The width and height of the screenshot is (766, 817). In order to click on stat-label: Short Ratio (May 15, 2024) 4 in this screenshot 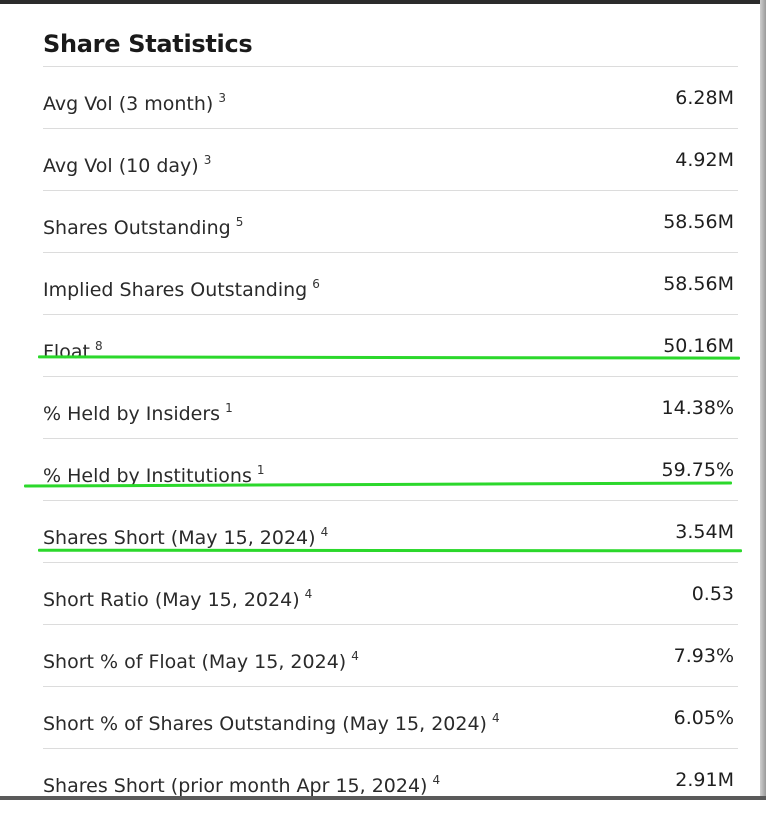, I will do `click(178, 599)`.